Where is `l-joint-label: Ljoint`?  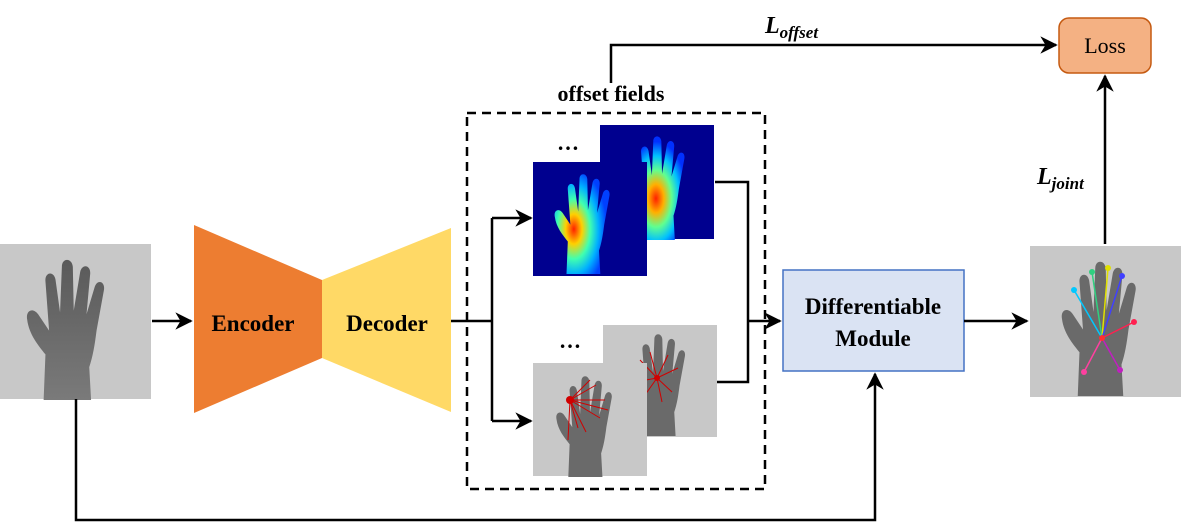 l-joint-label: Ljoint is located at coordinates (1060, 178).